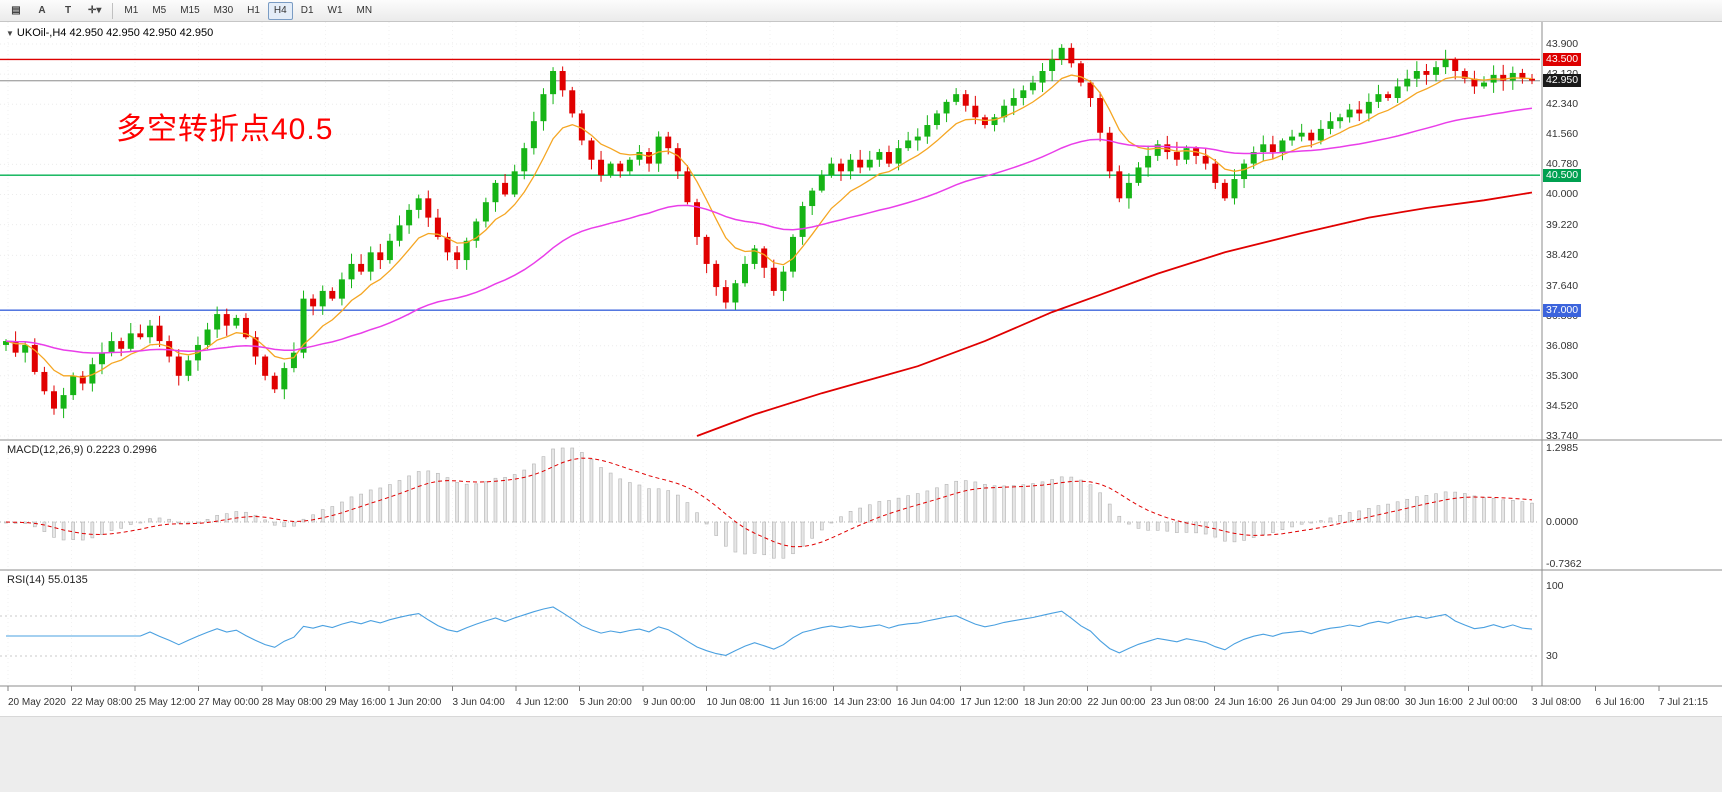 This screenshot has height=792, width=1722. I want to click on toolbar-tools: ▤ A T ✛▾, so click(55, 11).